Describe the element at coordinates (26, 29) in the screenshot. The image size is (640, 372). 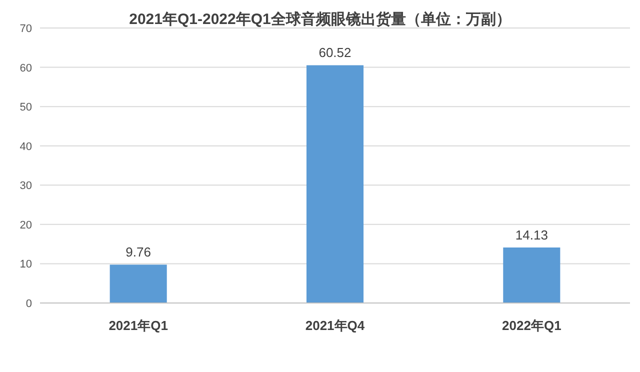
I see `y-tick-label: 70` at that location.